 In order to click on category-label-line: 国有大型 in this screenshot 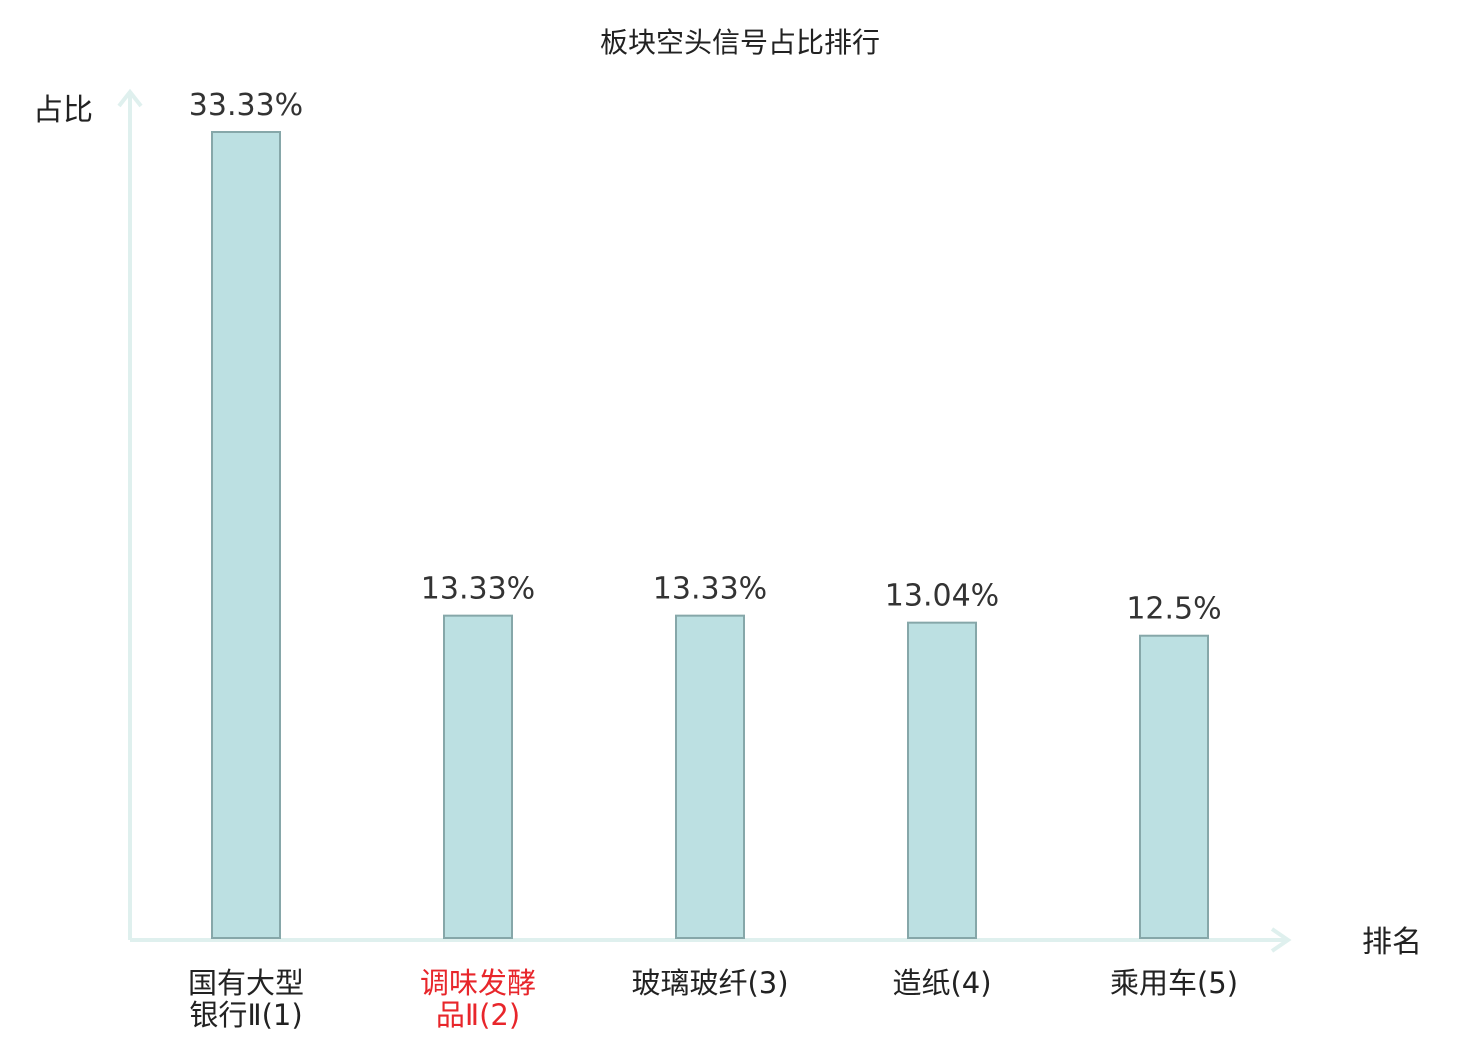, I will do `click(246, 983)`.